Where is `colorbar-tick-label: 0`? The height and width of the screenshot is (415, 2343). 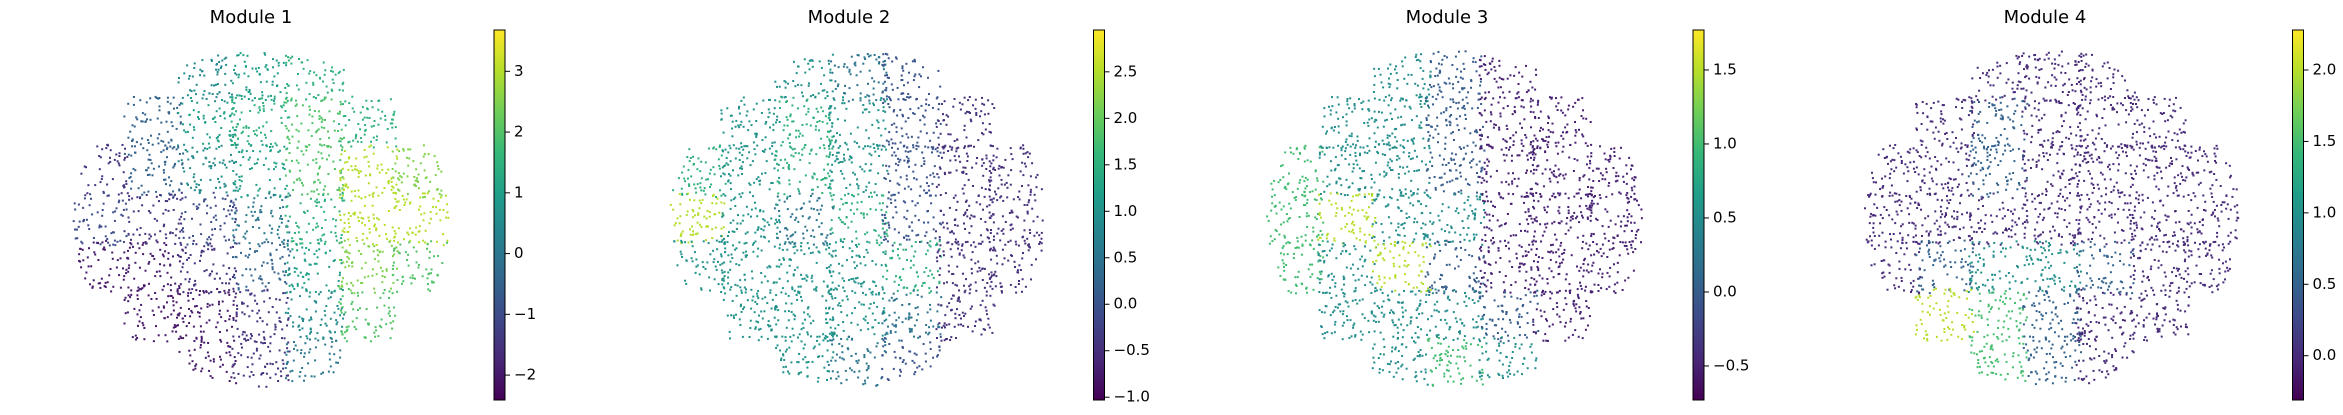
colorbar-tick-label: 0 is located at coordinates (519, 253).